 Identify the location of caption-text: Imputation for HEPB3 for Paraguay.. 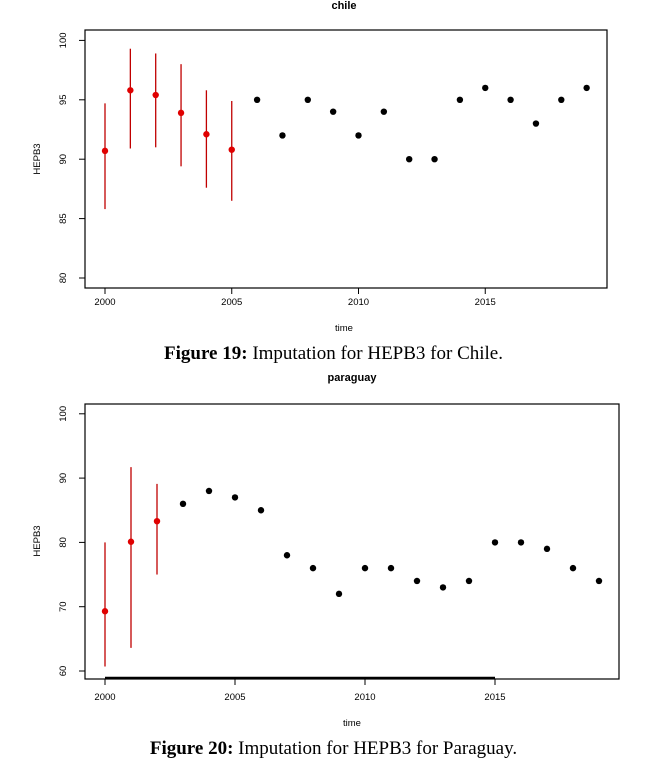
(375, 748).